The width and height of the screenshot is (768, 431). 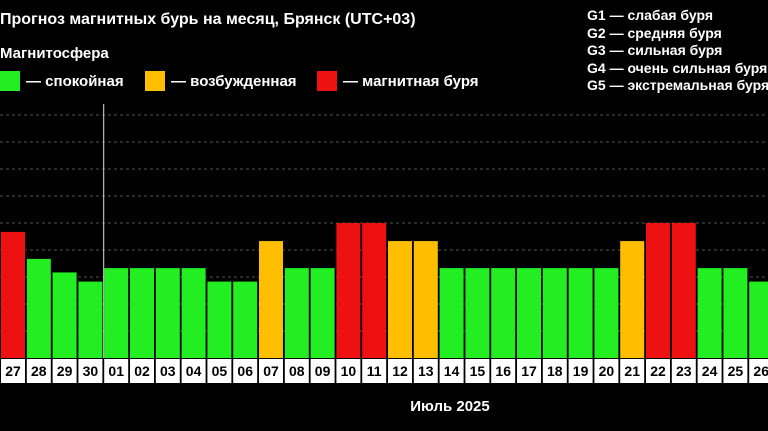 I want to click on tick-label-20: 20, so click(x=607, y=371).